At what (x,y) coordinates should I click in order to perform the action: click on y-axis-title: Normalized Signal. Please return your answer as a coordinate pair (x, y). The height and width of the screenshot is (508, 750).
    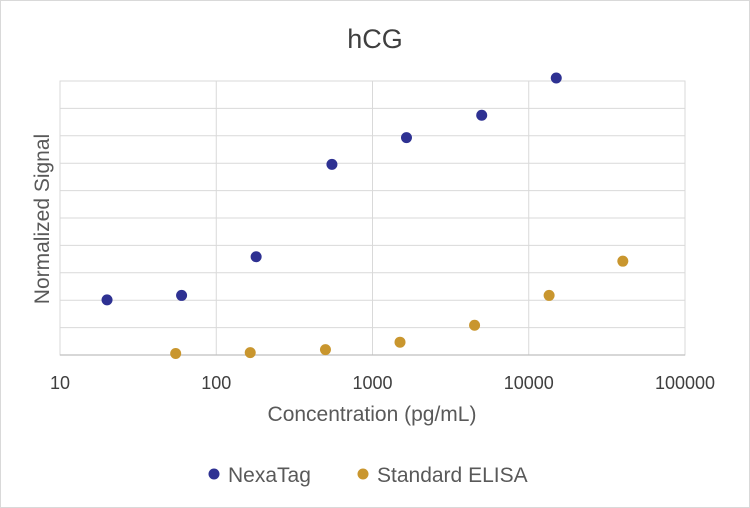
    Looking at the image, I should click on (42, 219).